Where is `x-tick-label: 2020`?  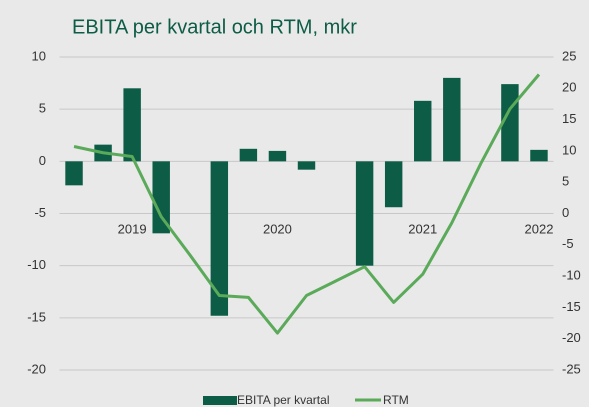 x-tick-label: 2020 is located at coordinates (277, 228).